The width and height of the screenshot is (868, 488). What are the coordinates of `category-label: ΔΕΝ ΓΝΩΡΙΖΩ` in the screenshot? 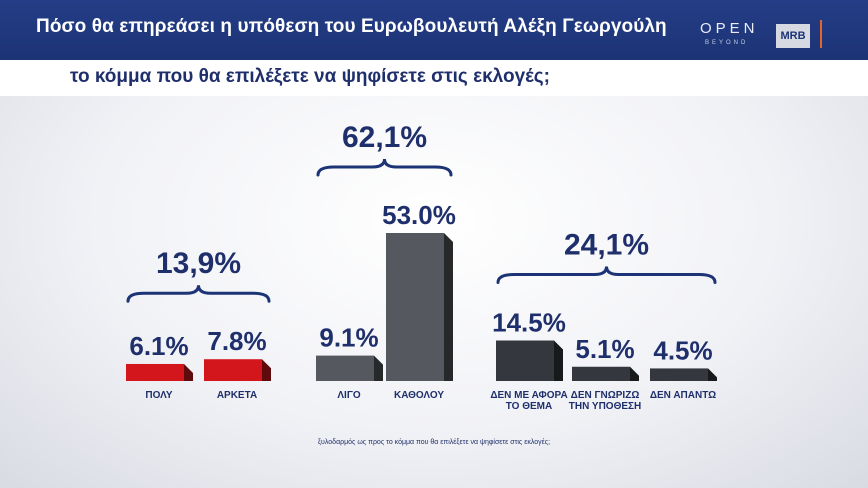 It's located at (605, 395).